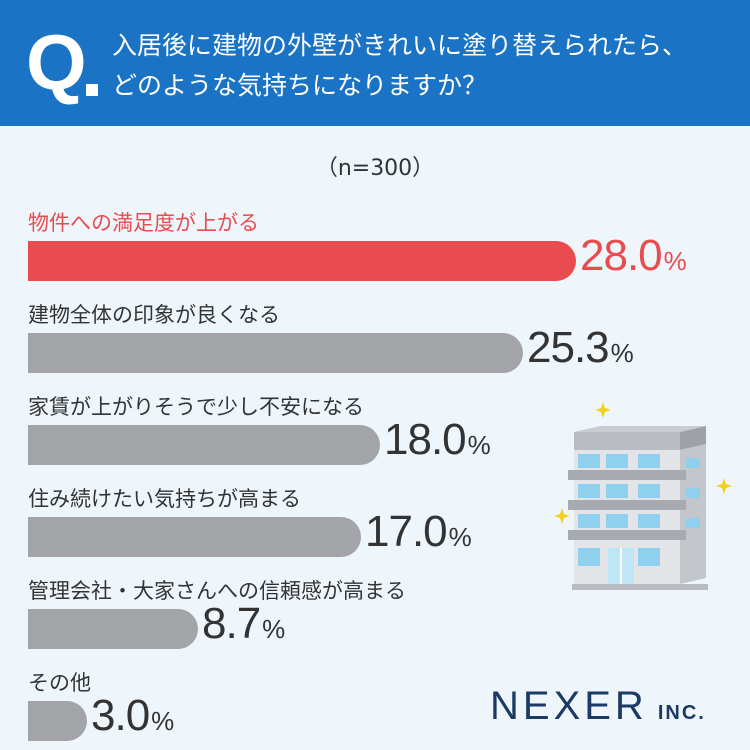 The width and height of the screenshot is (750, 750). What do you see at coordinates (621, 255) in the screenshot?
I see `value-number: 28.0` at bounding box center [621, 255].